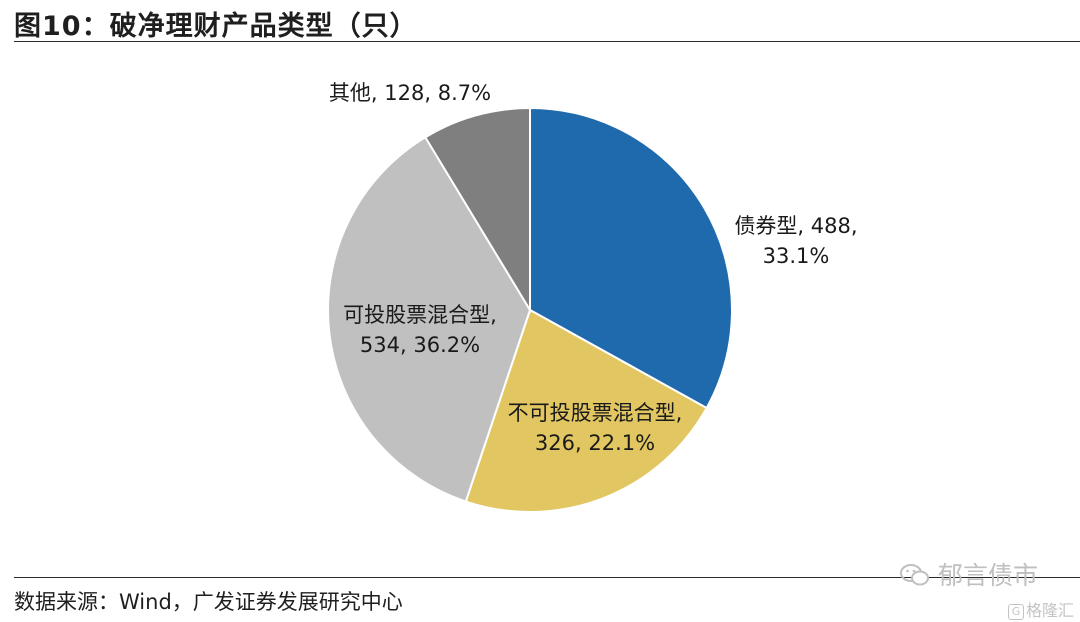 This screenshot has height=622, width=1080. What do you see at coordinates (208, 602) in the screenshot?
I see `source-note: 数据来源：Wind，广发证券发展研究中心` at bounding box center [208, 602].